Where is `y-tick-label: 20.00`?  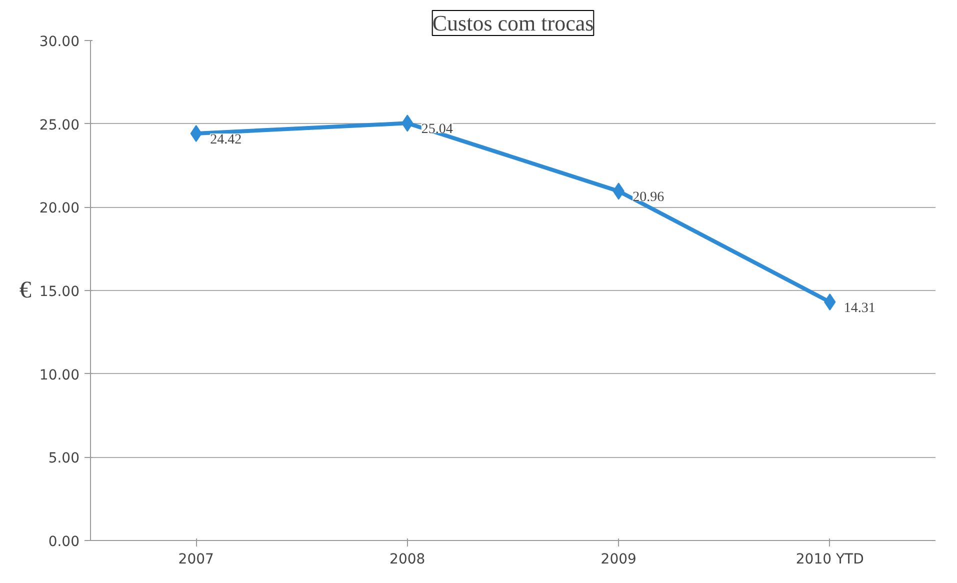 y-tick-label: 20.00 is located at coordinates (59, 208).